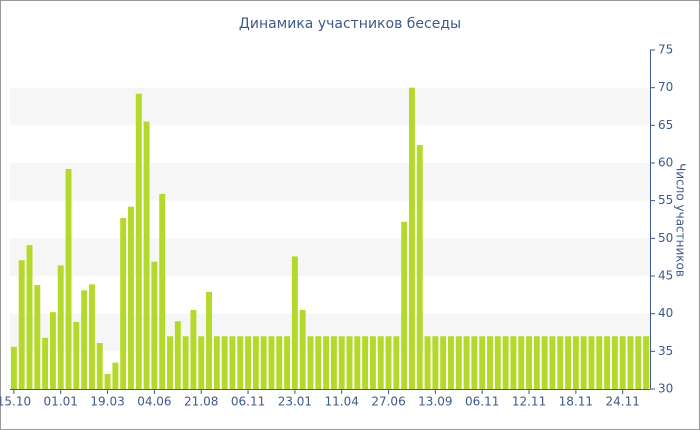  Describe the element at coordinates (681, 220) in the screenshot. I see `y-axis-label: Число участников` at that location.